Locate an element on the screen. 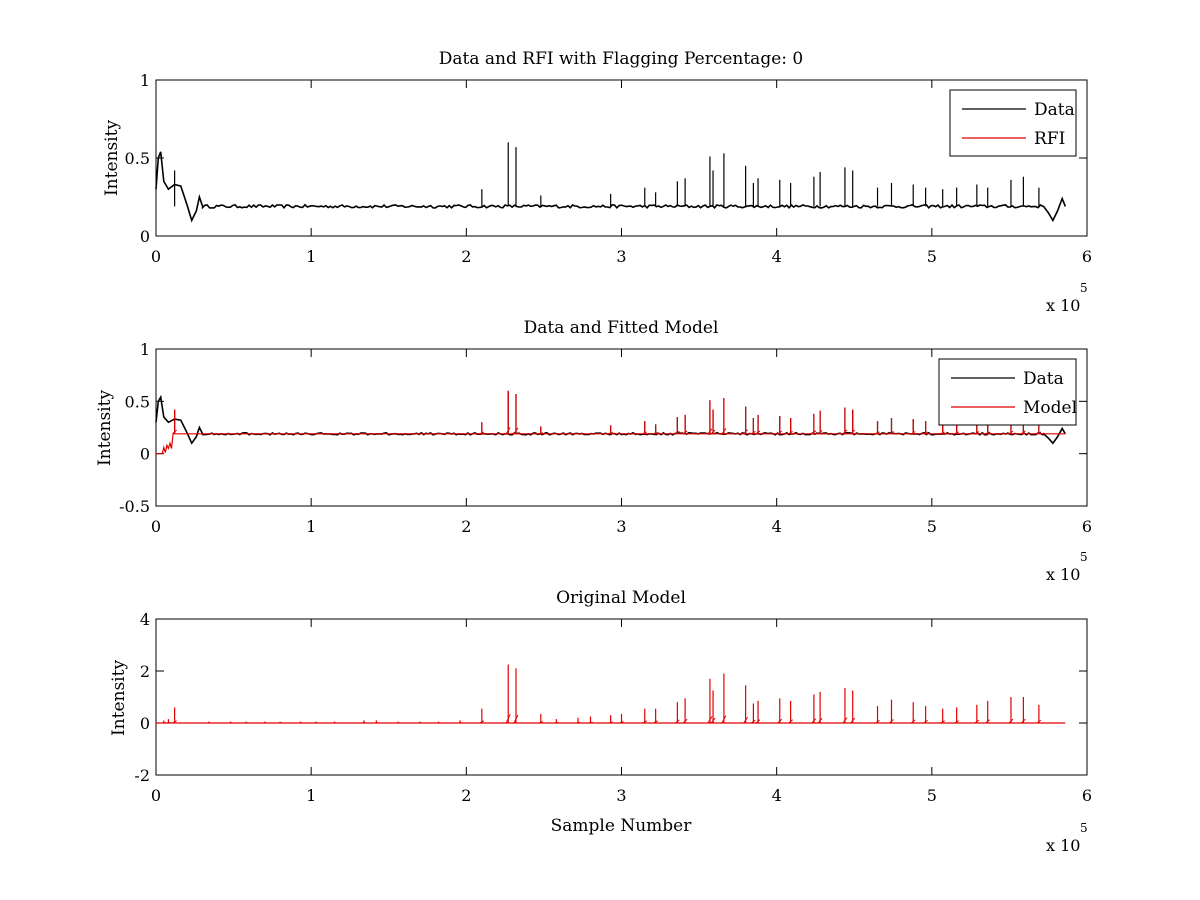 This screenshot has width=1200, height=900. series-line-data is located at coordinates (611, 187).